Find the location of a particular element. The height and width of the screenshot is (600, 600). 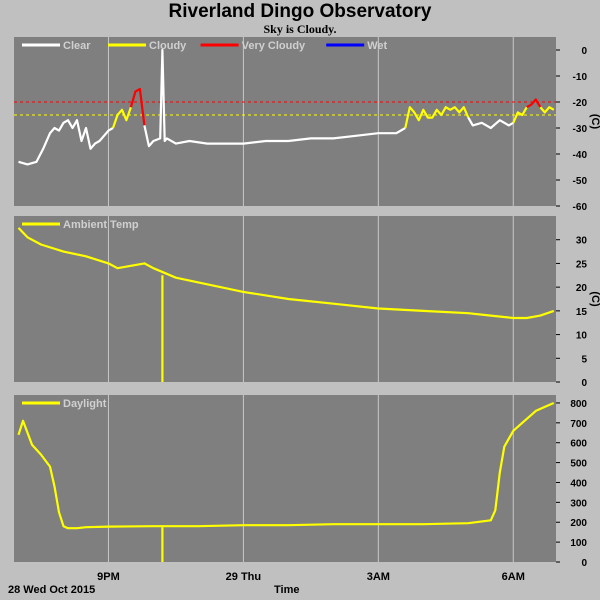

y-tick-label-2-1: 0 is located at coordinates (584, 383).